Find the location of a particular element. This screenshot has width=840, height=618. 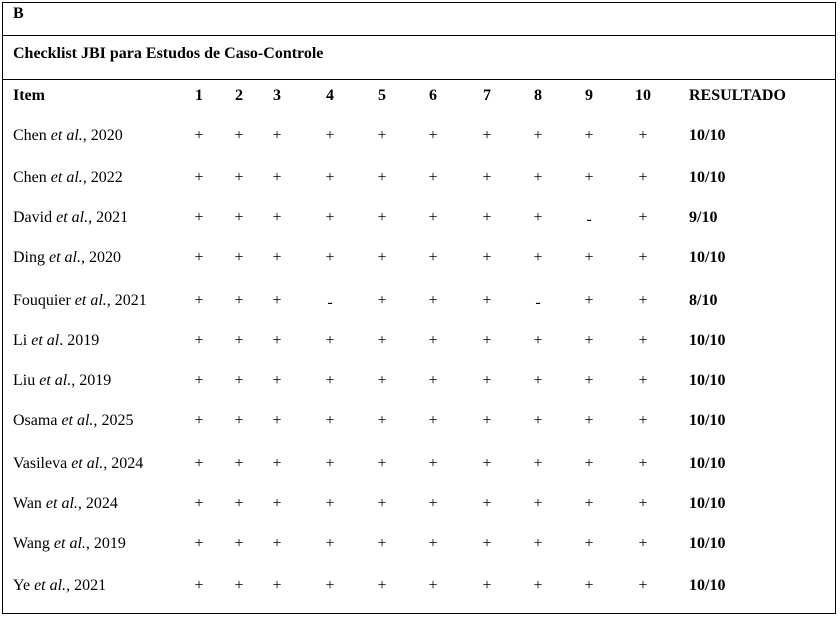

header-col-3: 3 is located at coordinates (277, 95).